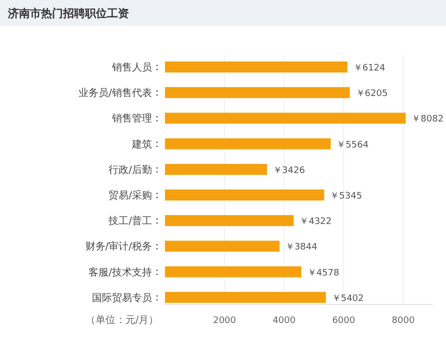 This screenshot has height=348, width=446. Describe the element at coordinates (122, 298) in the screenshot. I see `y-tick-label: 国际贸易专员` at that location.